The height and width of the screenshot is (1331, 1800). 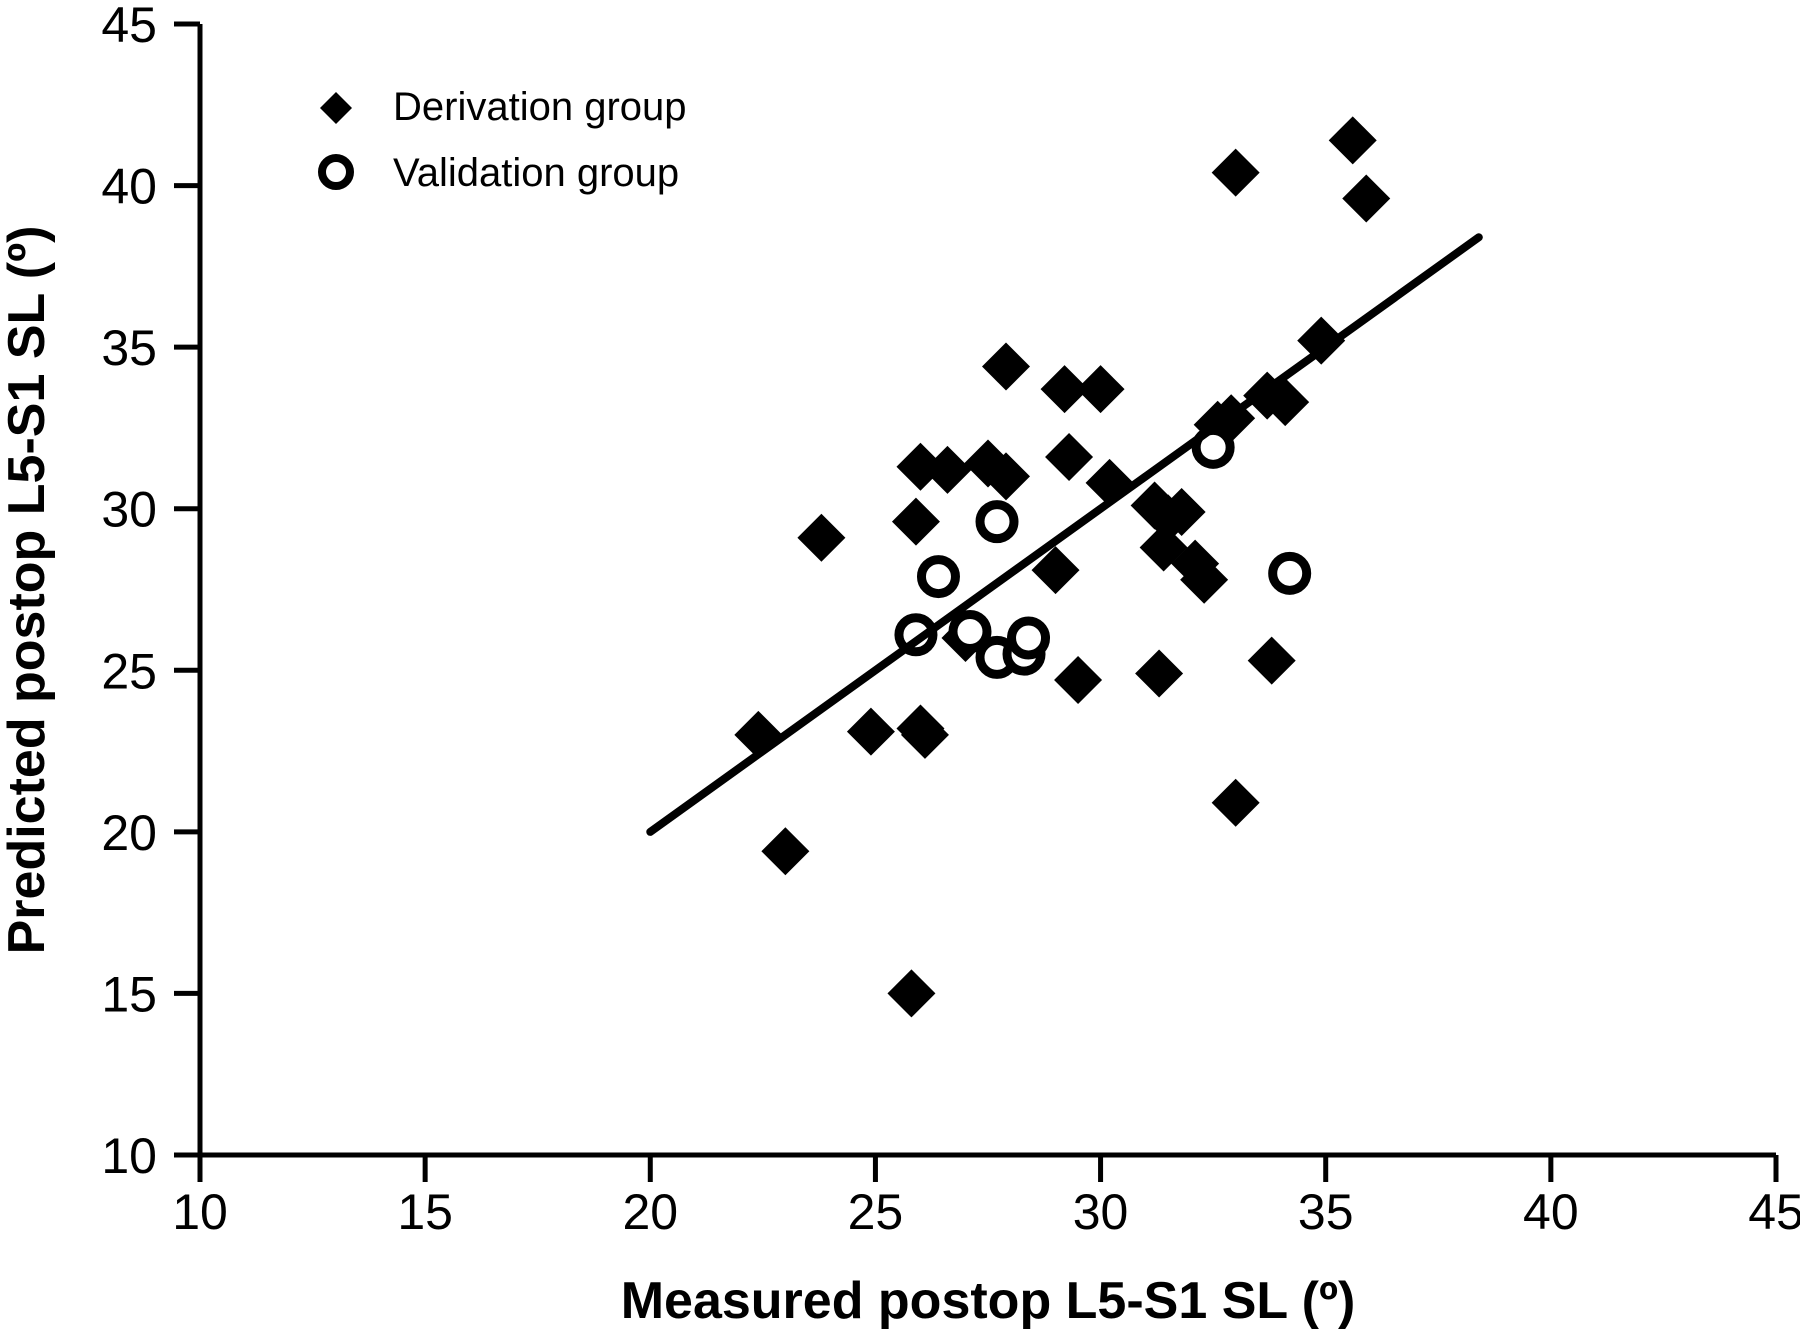 What do you see at coordinates (502, 140) in the screenshot?
I see `legend: Derivation group Validation group` at bounding box center [502, 140].